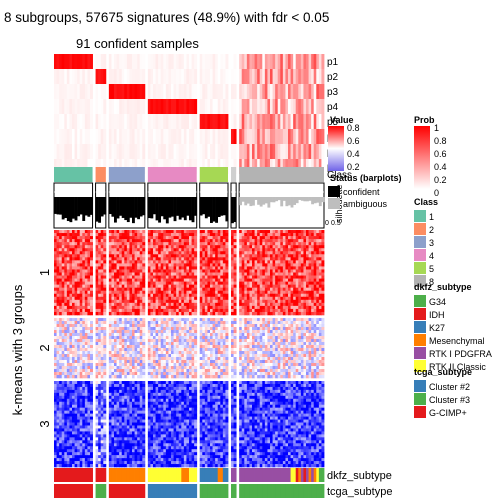 Image resolution: width=504 pixels, height=504 pixels. What do you see at coordinates (123, 207) in the screenshot?
I see `silhouette-bar` at bounding box center [123, 207].